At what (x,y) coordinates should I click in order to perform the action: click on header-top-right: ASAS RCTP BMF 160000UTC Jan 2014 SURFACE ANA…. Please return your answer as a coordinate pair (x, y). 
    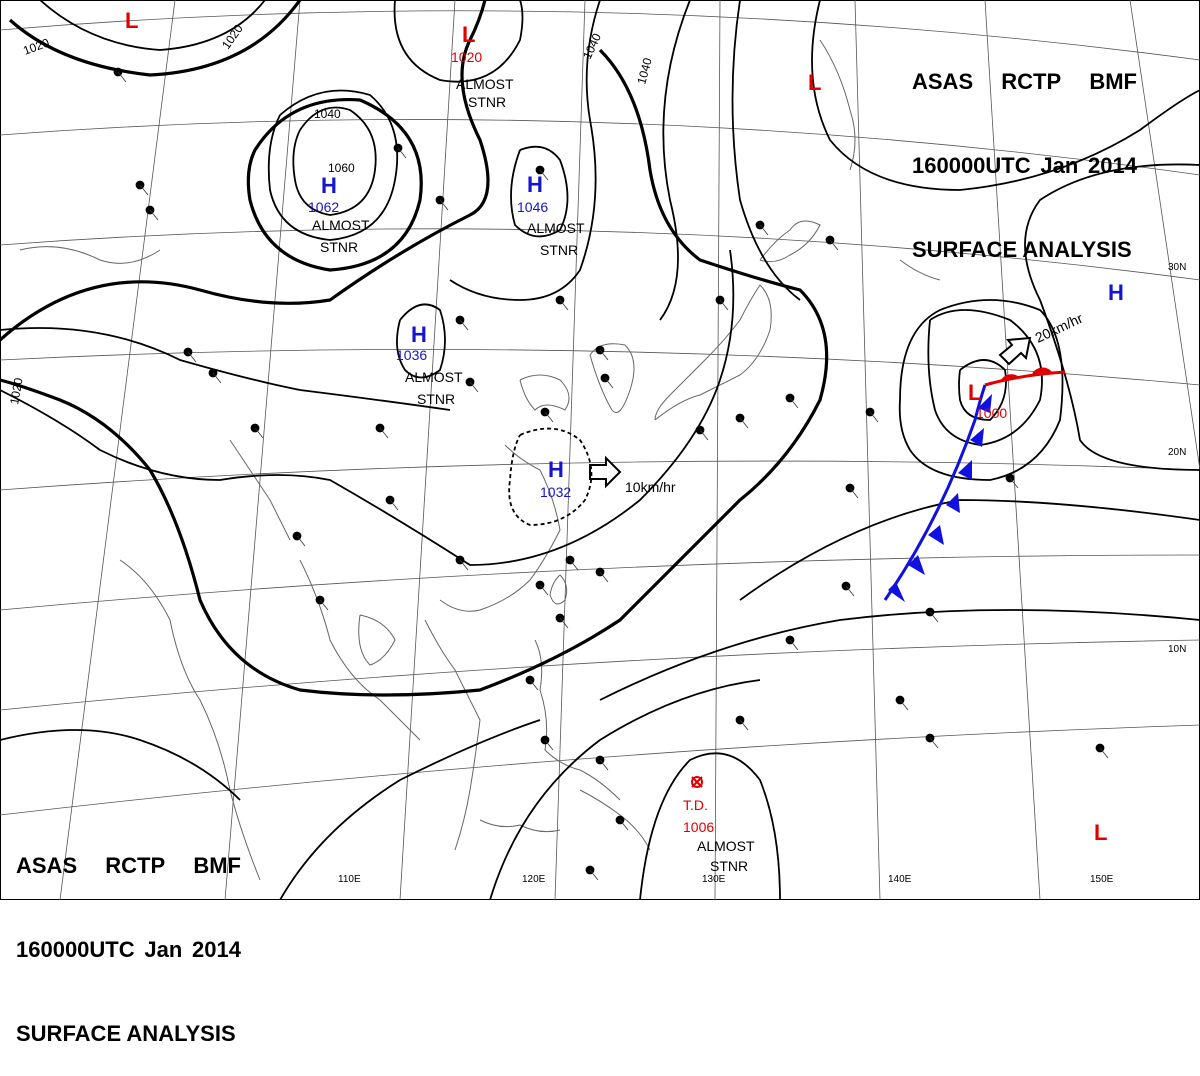
    Looking at the image, I should click on (1024, 152).